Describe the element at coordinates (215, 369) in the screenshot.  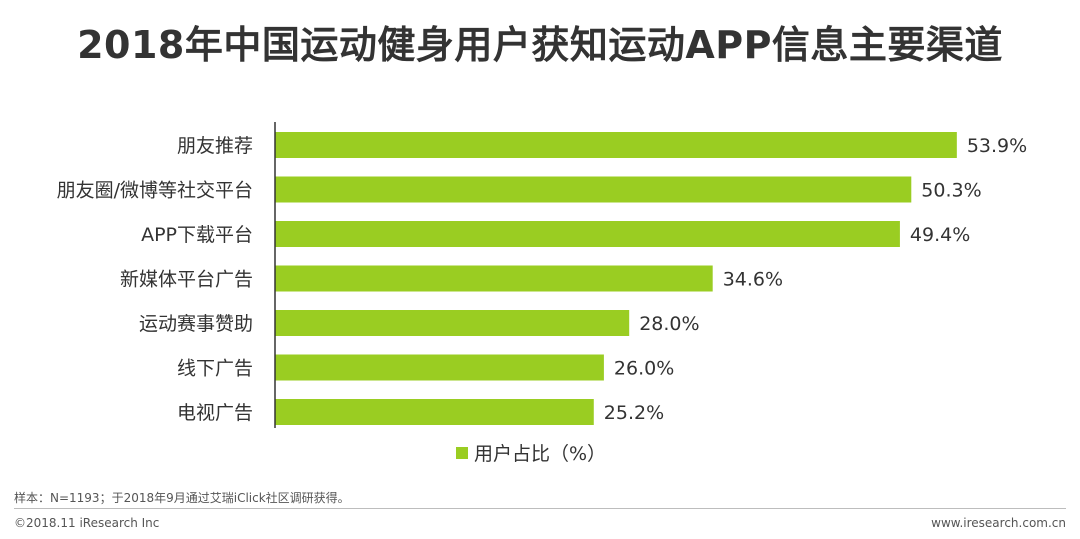
I see `category-label: 线下广告` at that location.